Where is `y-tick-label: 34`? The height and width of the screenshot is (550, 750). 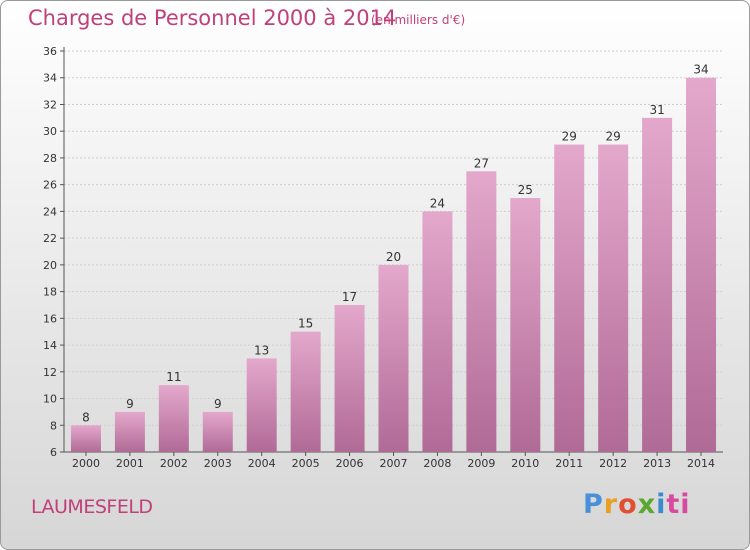
y-tick-label: 34 is located at coordinates (50, 78).